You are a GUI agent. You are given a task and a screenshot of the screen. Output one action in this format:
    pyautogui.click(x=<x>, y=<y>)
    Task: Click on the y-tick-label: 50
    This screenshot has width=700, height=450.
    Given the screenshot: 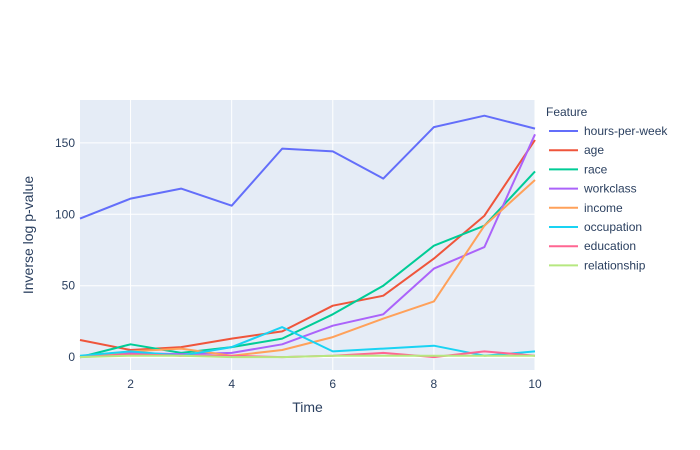 What is the action you would take?
    pyautogui.click(x=69, y=286)
    